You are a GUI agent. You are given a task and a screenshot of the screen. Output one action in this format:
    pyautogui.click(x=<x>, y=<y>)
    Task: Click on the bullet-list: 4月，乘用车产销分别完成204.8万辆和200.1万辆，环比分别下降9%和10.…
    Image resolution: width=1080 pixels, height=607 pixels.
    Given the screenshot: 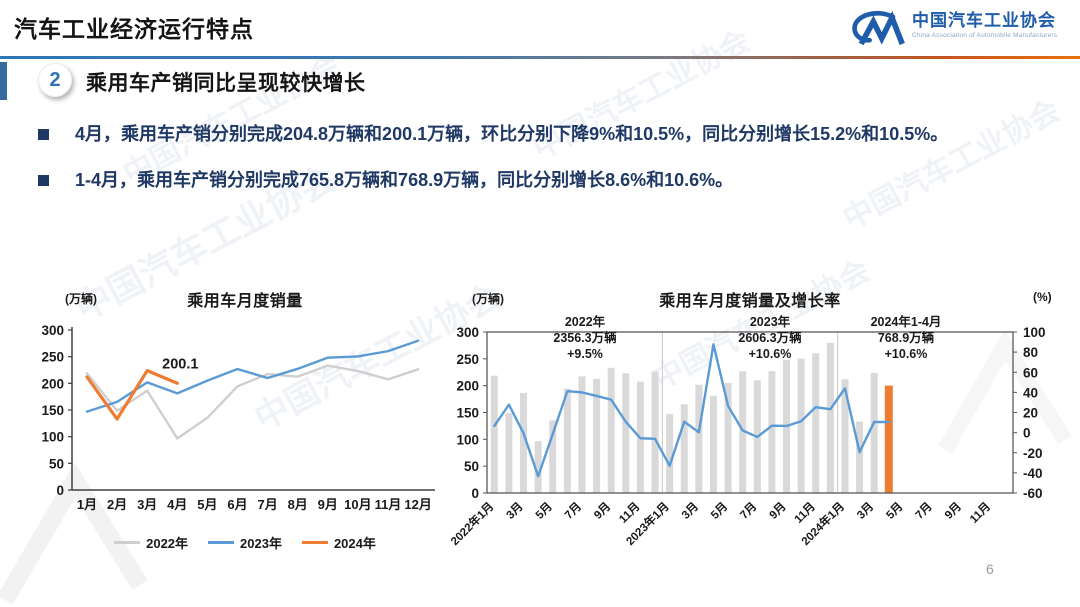 What is the action you would take?
    pyautogui.click(x=540, y=165)
    